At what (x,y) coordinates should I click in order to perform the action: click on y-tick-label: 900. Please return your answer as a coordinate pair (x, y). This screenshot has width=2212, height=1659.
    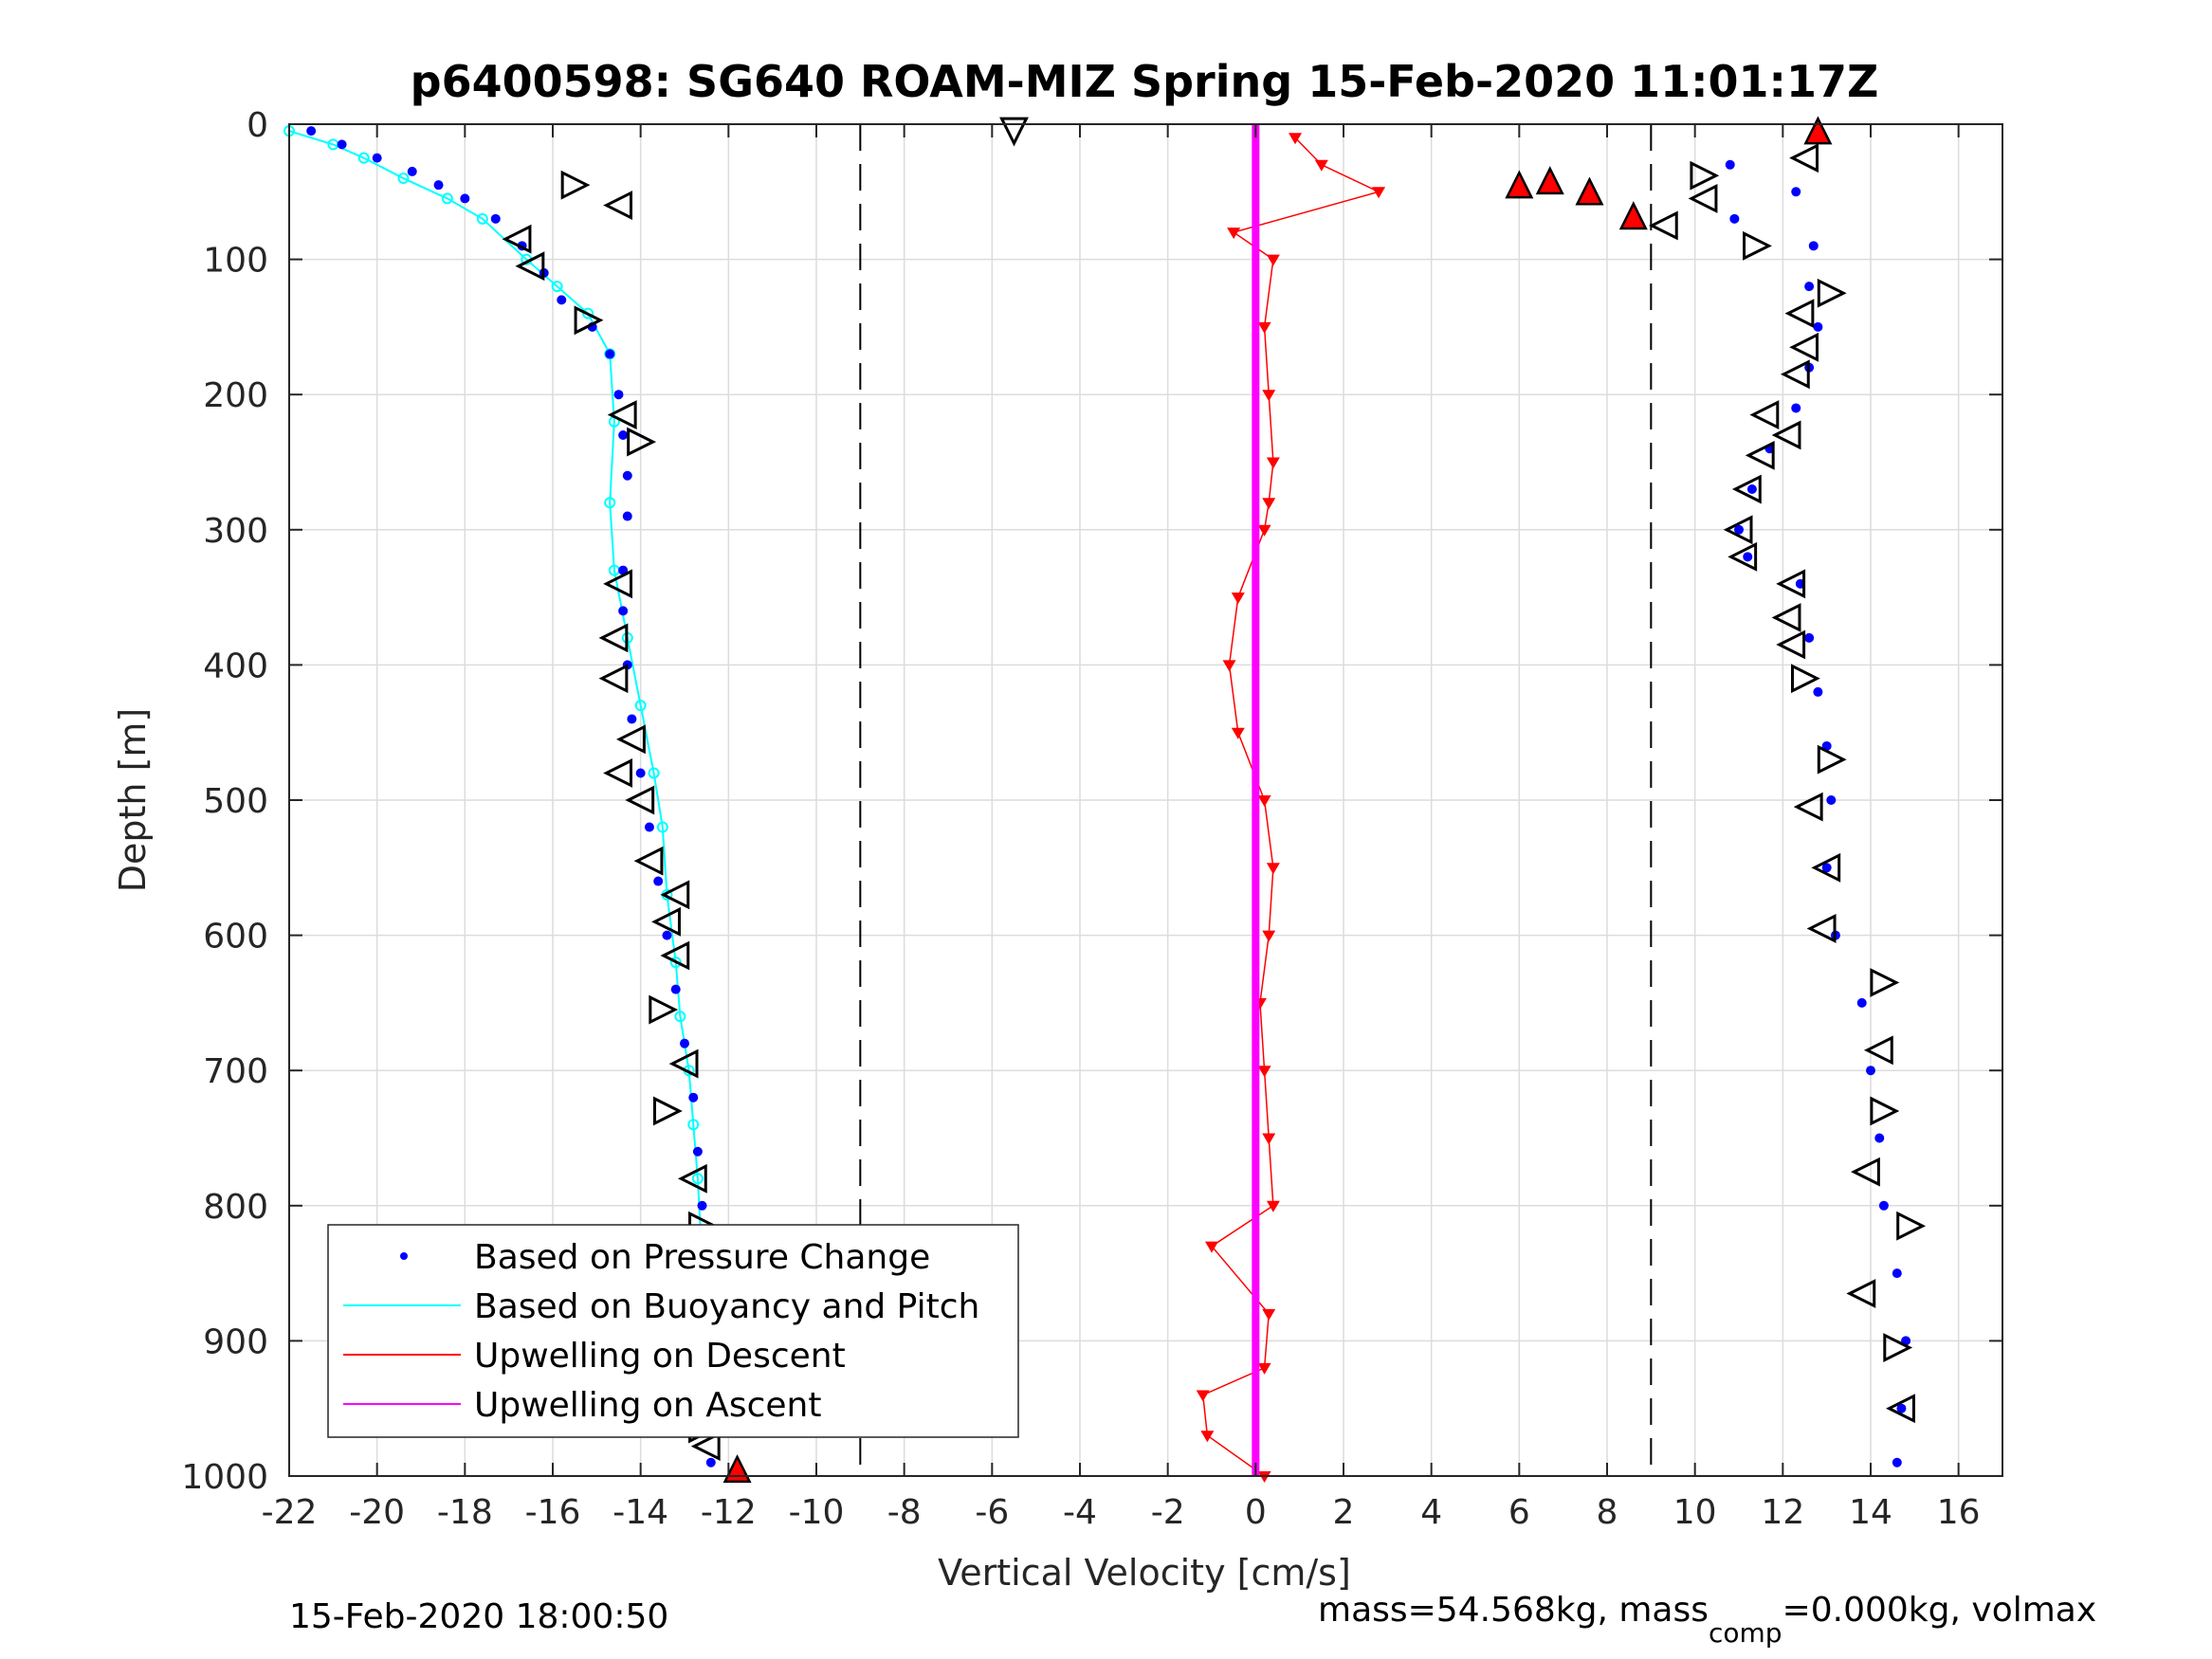
    Looking at the image, I should click on (235, 1341).